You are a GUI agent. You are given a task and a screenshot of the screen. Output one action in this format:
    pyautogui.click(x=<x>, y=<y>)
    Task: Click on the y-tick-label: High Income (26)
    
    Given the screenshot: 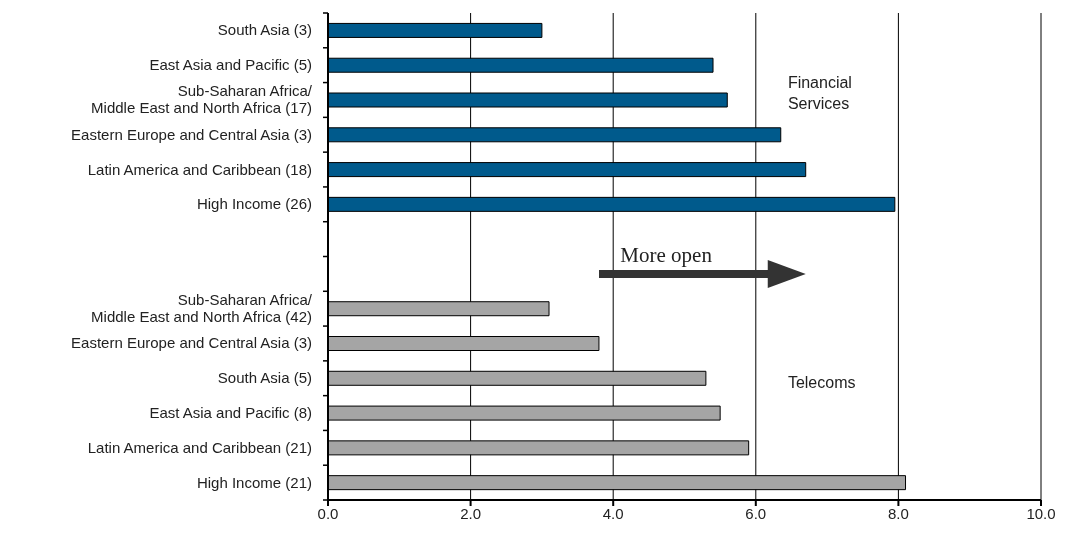 What is the action you would take?
    pyautogui.click(x=254, y=204)
    